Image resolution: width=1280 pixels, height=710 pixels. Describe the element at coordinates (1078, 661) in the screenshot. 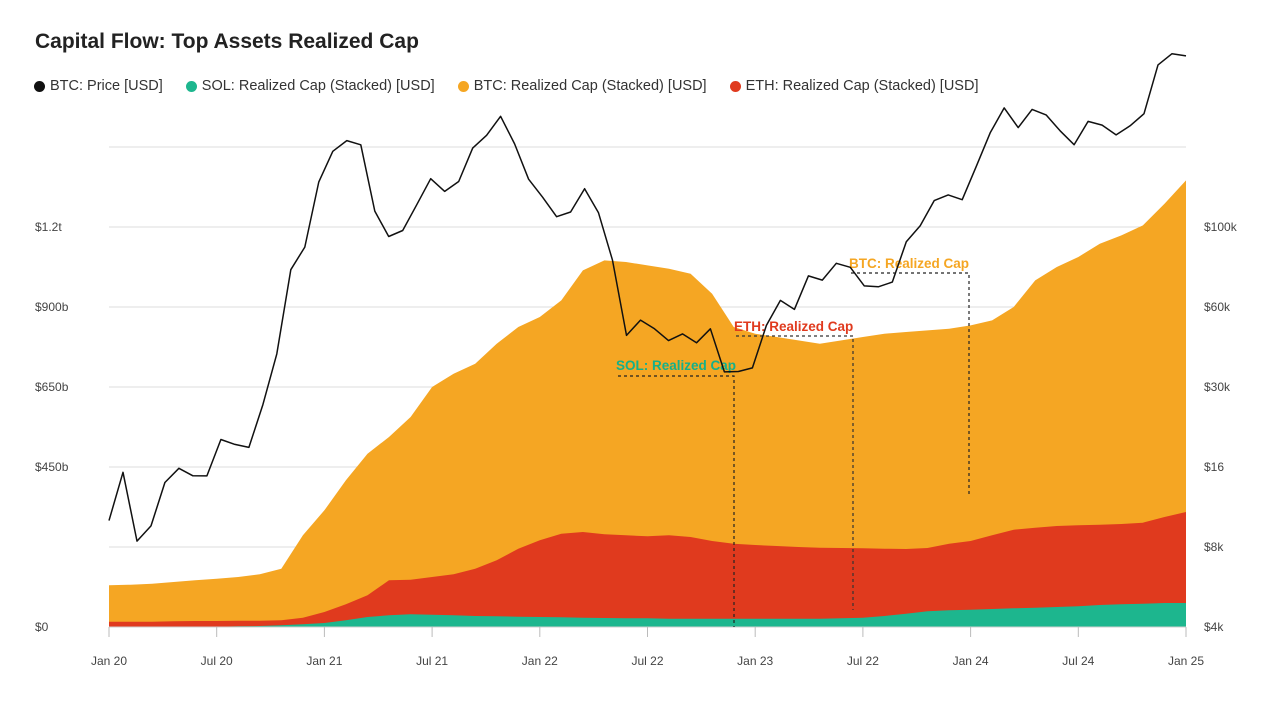

I see `x-tick-label: Jul 24` at that location.